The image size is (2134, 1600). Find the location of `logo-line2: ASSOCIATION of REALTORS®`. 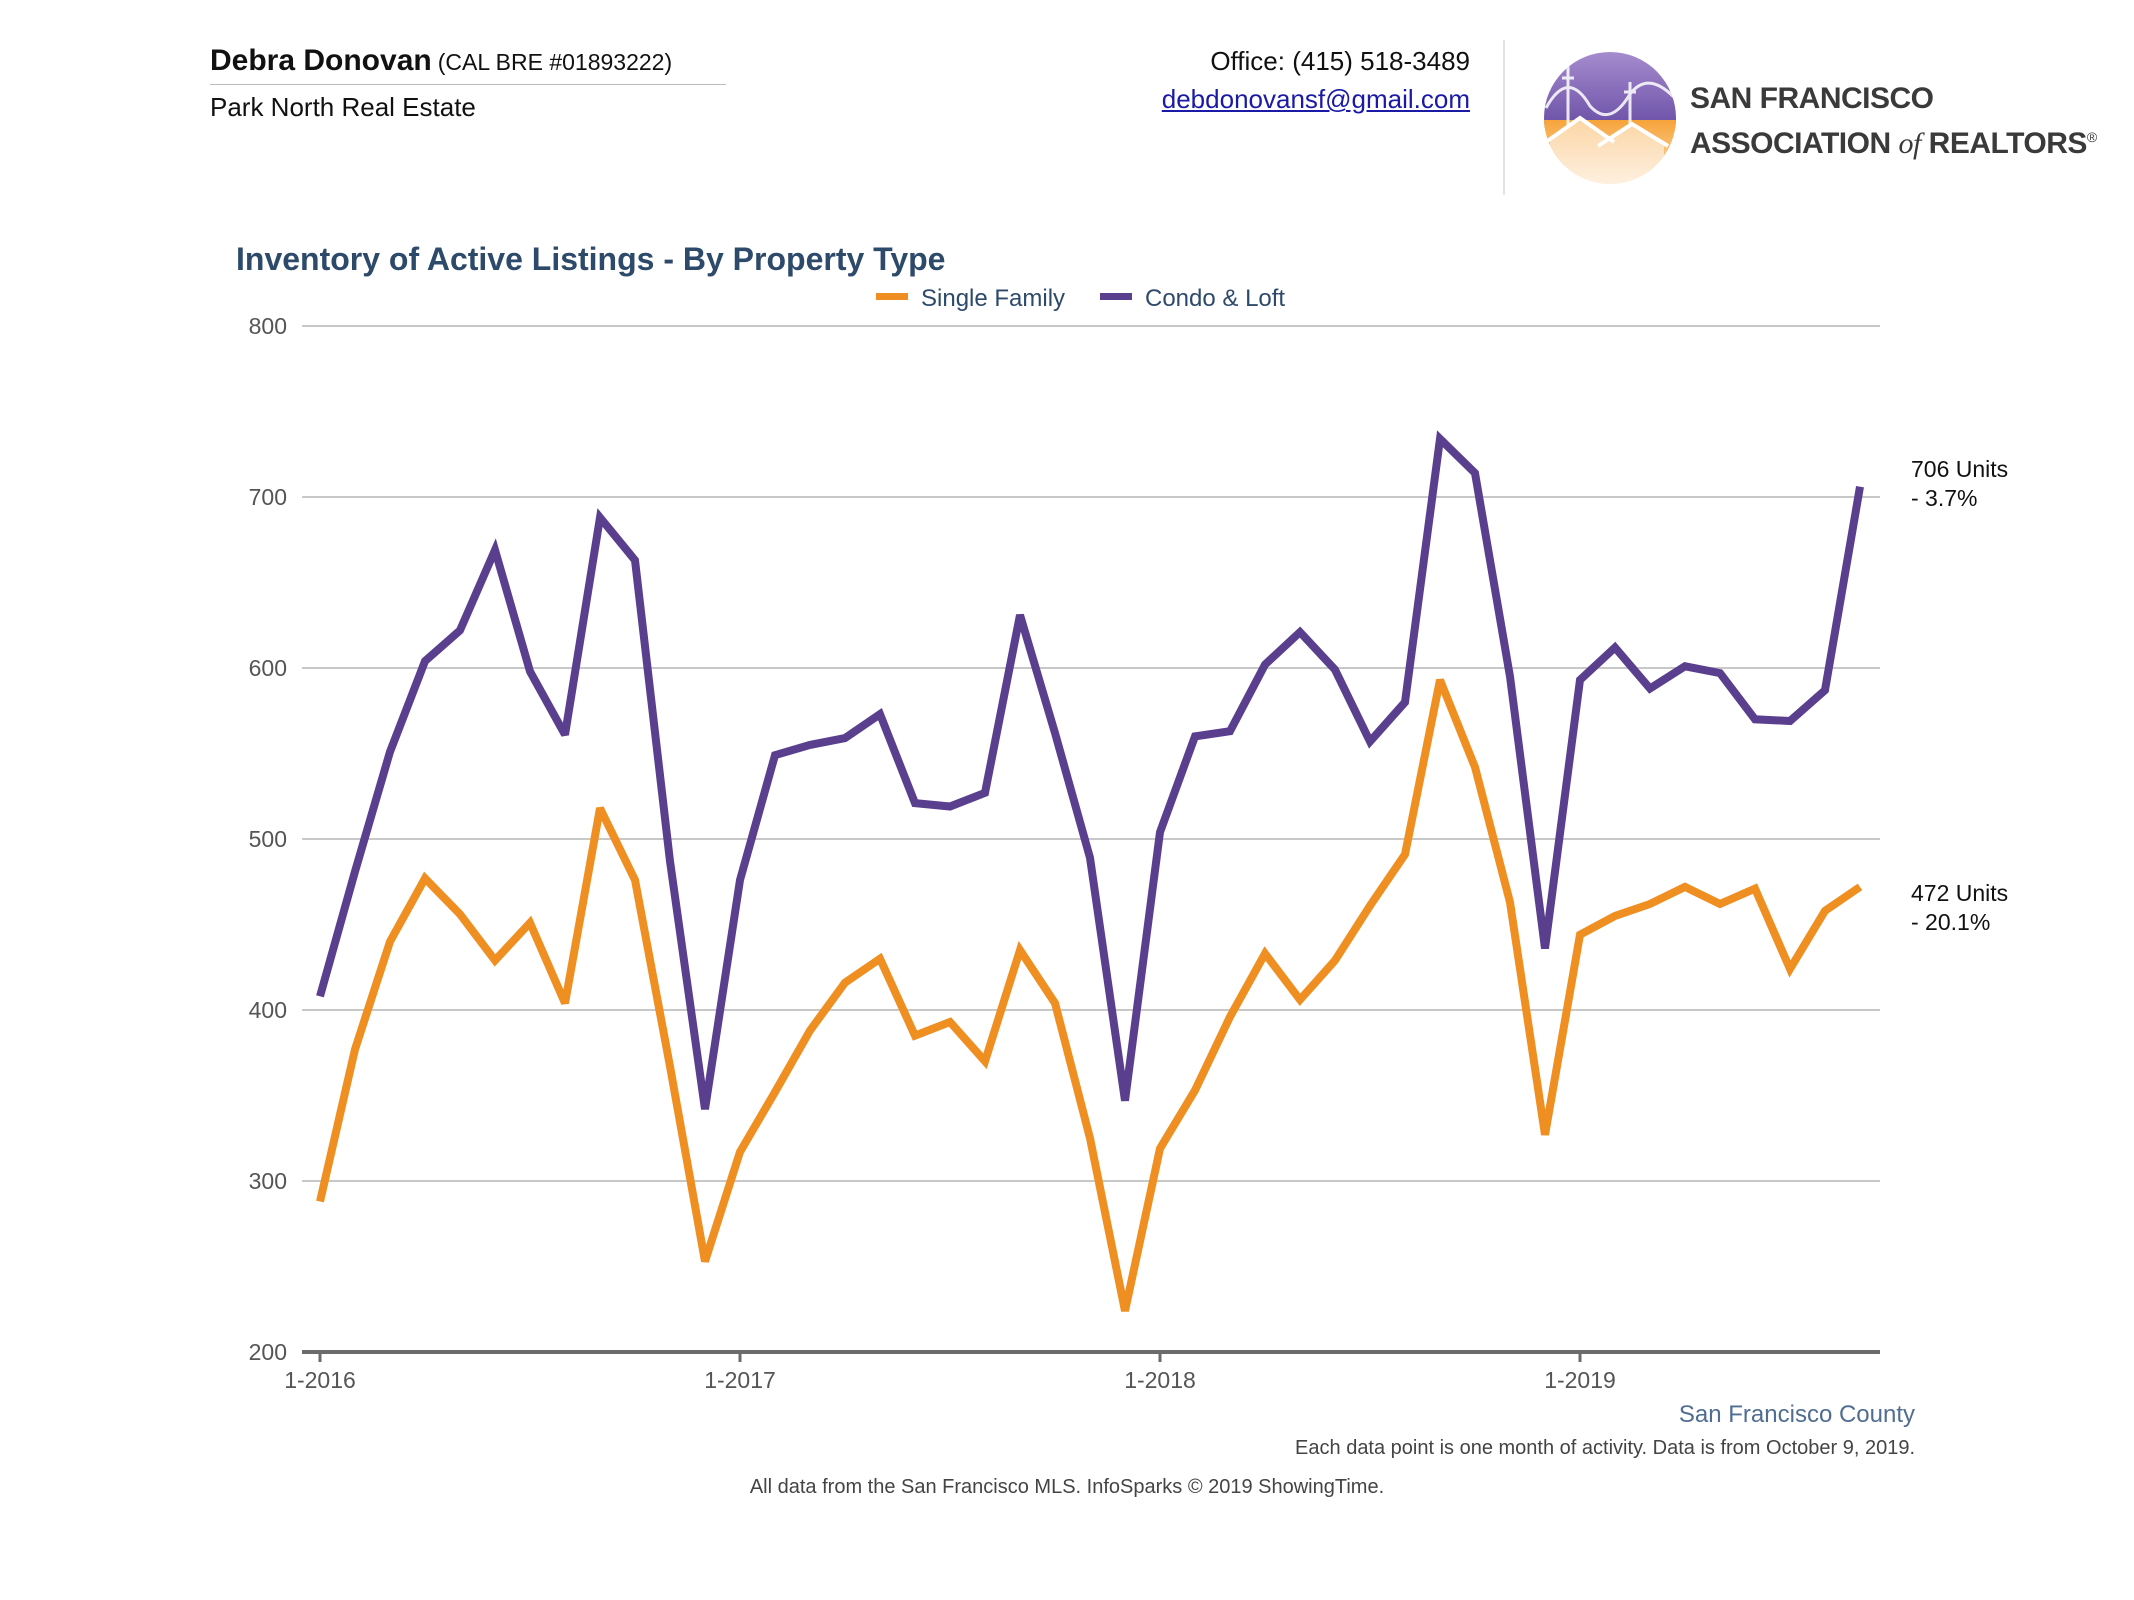

logo-line2: ASSOCIATION of REALTORS® is located at coordinates (1893, 140).